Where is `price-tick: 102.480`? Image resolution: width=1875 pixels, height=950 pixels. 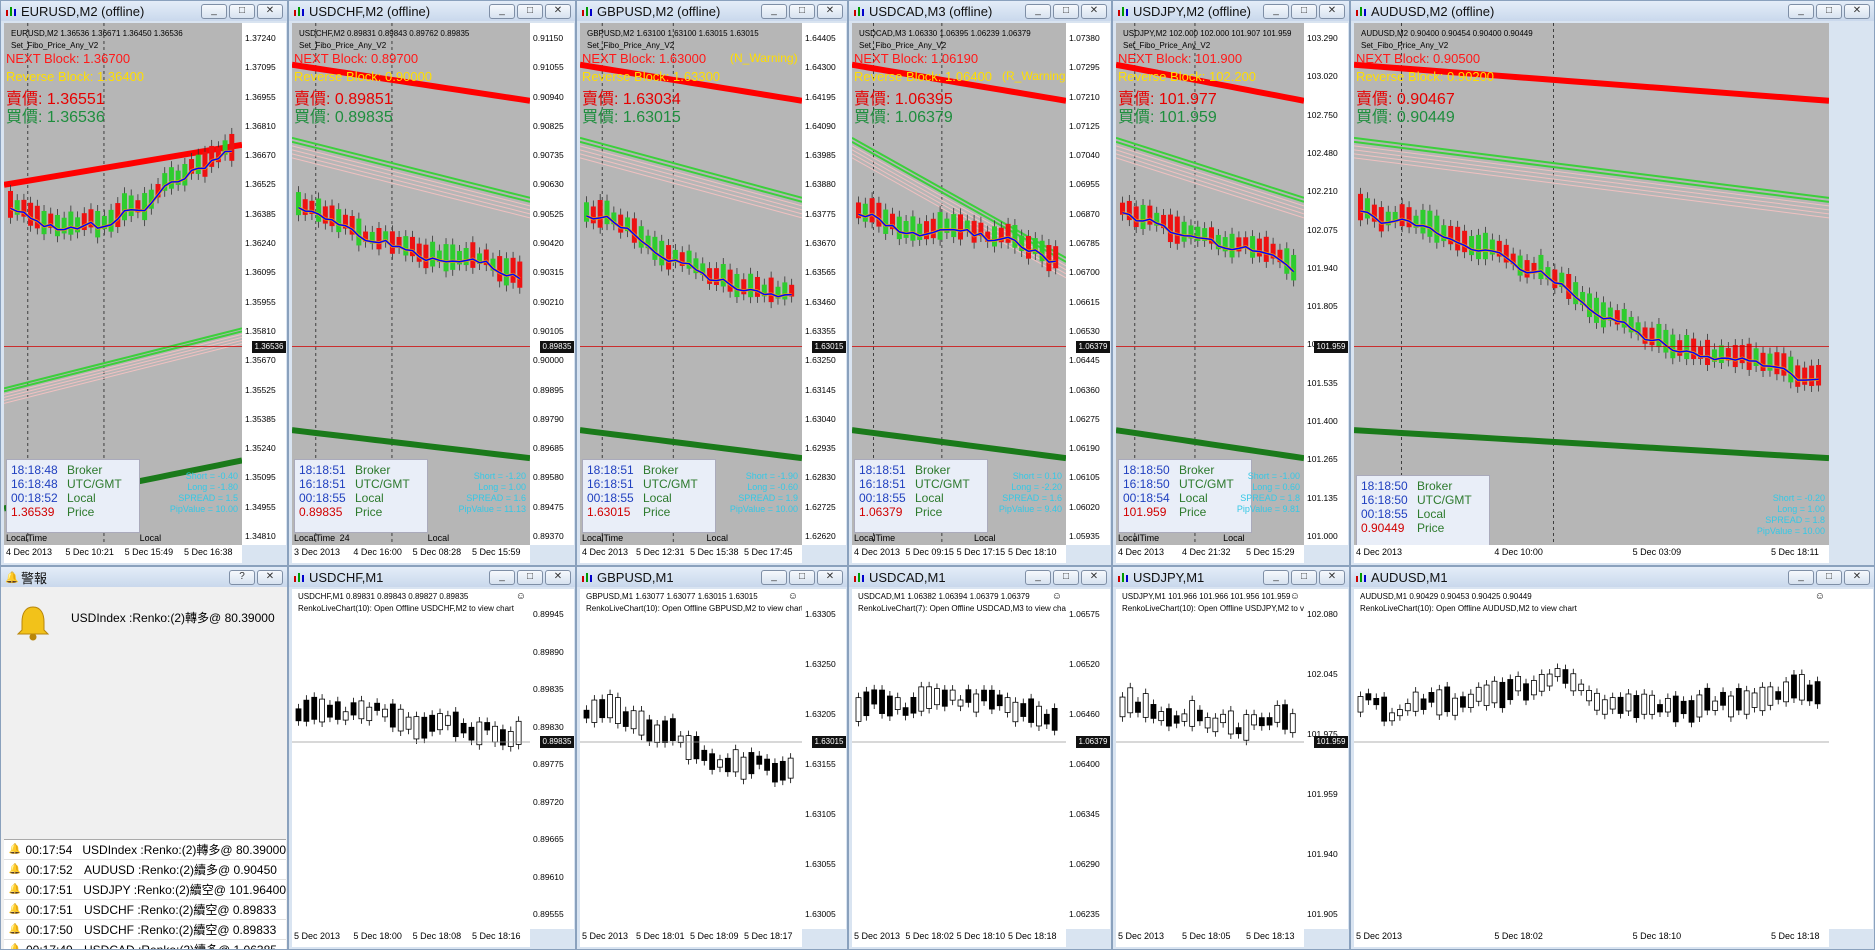
price-tick: 102.480 is located at coordinates (1322, 152).